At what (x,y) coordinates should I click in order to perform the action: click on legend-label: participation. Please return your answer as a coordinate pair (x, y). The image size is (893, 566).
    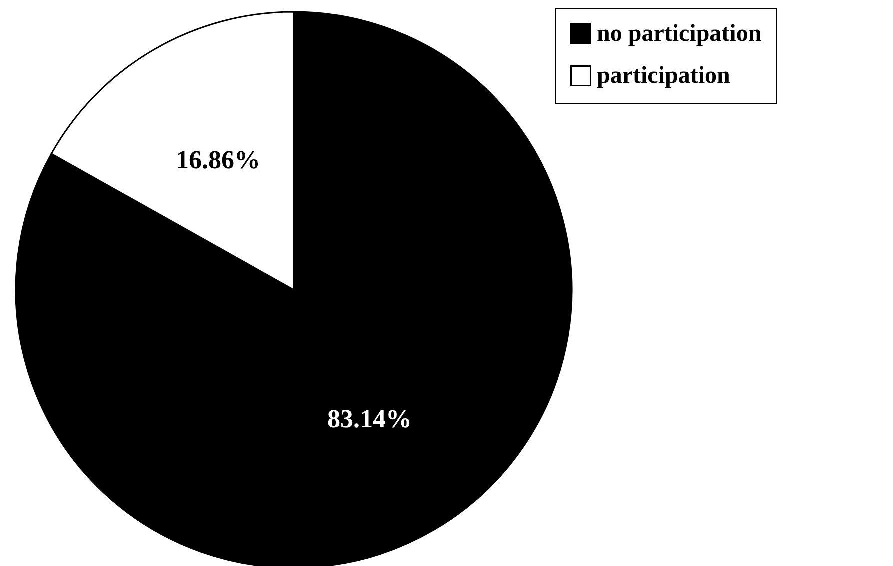
    Looking at the image, I should click on (663, 76).